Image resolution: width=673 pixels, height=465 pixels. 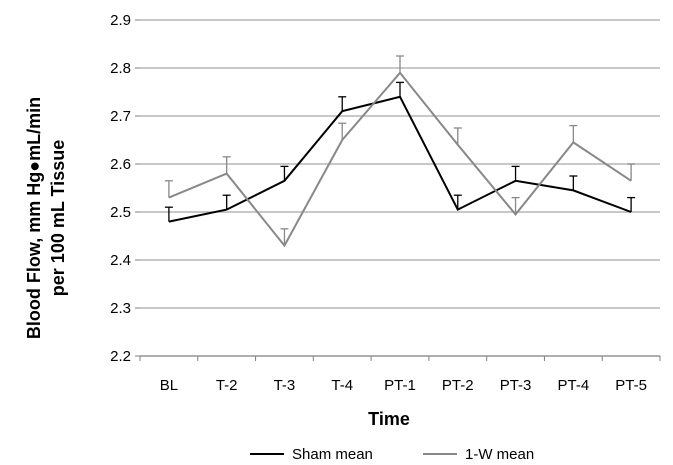 What do you see at coordinates (499, 454) in the screenshot?
I see `legend-label-1w: 1-W mean` at bounding box center [499, 454].